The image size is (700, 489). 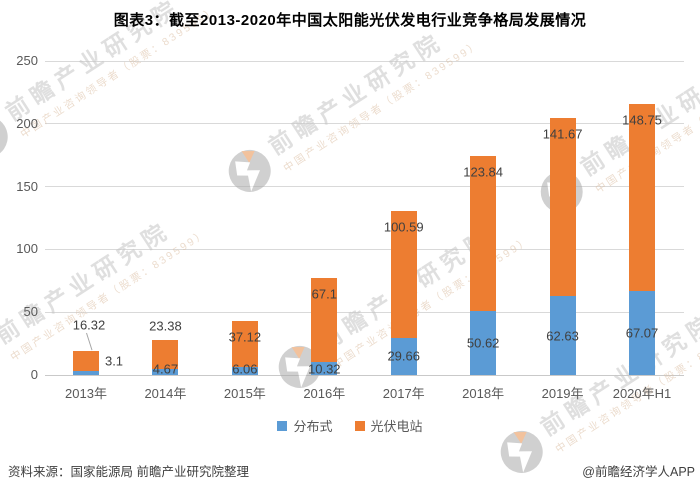 What do you see at coordinates (165, 326) in the screenshot?
I see `data-label-station: 23.38` at bounding box center [165, 326].